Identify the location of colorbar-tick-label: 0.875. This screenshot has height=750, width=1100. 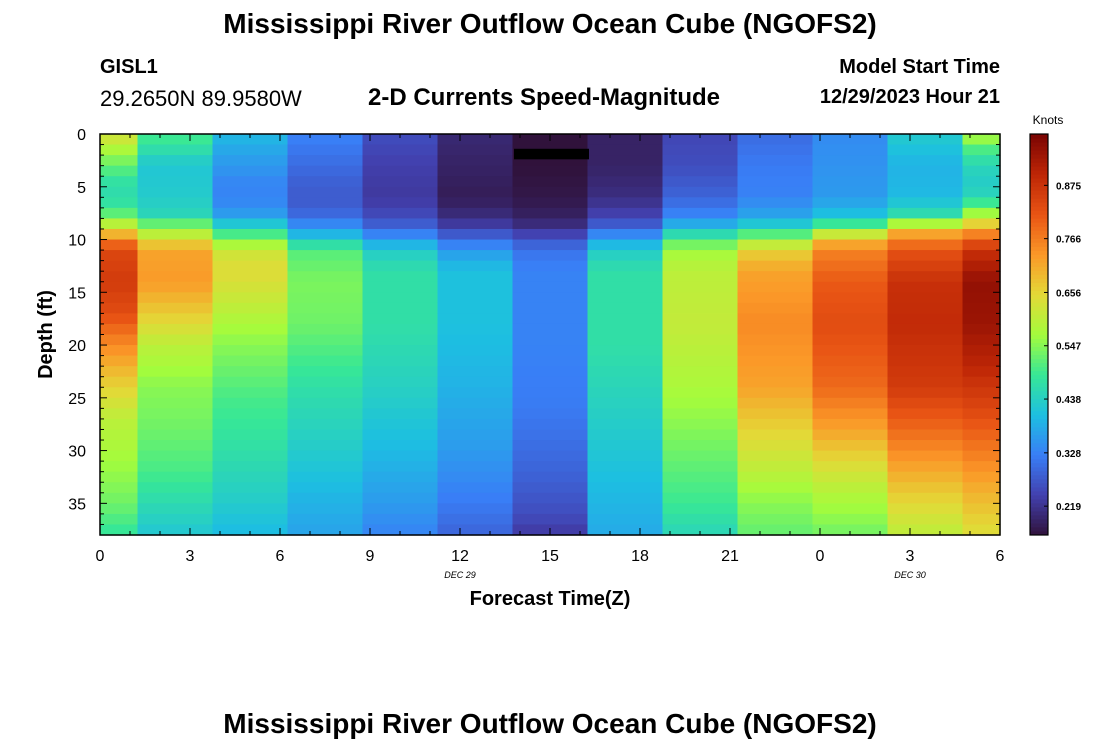
(1068, 186).